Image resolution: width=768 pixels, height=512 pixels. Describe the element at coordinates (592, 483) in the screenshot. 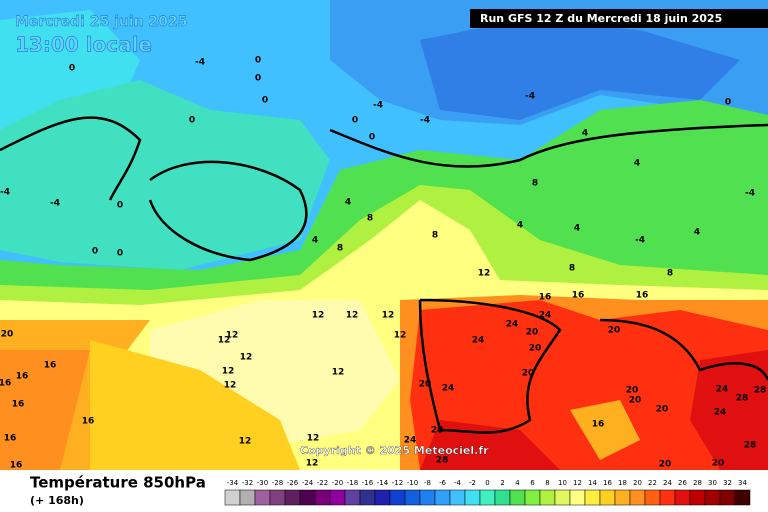

I see `legend-label: 14` at that location.